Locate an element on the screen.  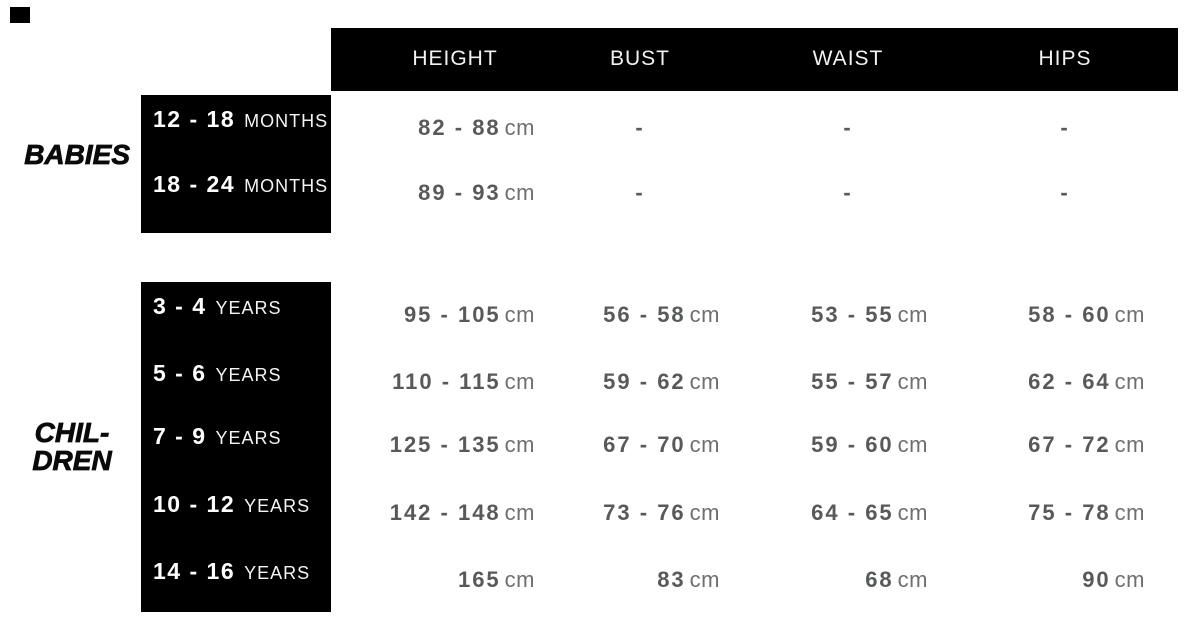
age-range: 3 - 4 is located at coordinates (180, 306).